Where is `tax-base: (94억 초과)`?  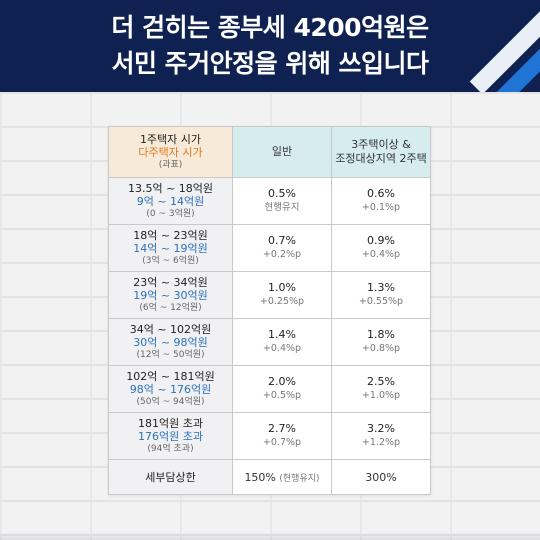
tax-base: (94억 초과) is located at coordinates (170, 448).